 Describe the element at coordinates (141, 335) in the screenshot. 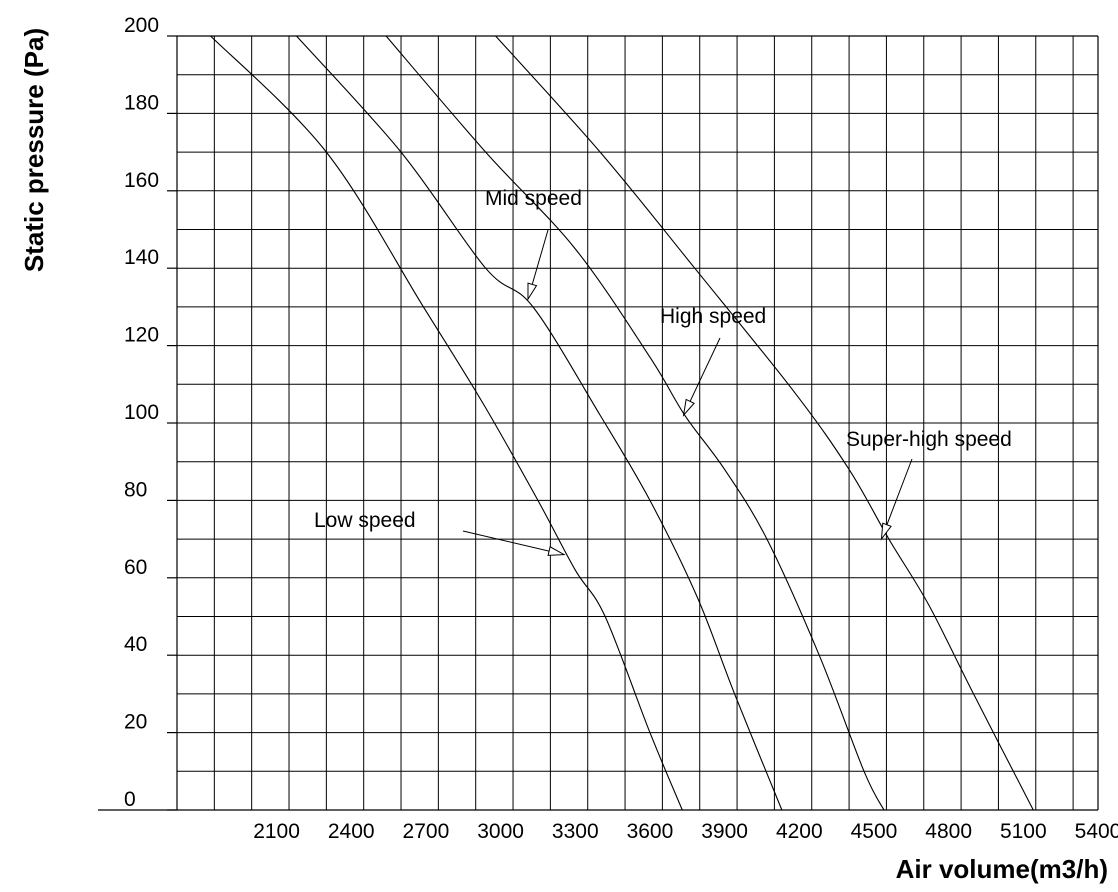

I see `y-tick-label: 120` at that location.